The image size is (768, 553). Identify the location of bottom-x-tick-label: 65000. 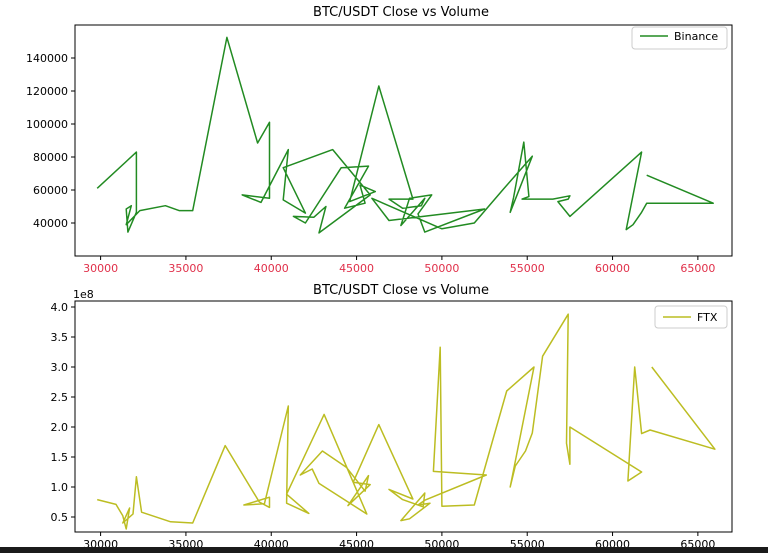
(697, 542).